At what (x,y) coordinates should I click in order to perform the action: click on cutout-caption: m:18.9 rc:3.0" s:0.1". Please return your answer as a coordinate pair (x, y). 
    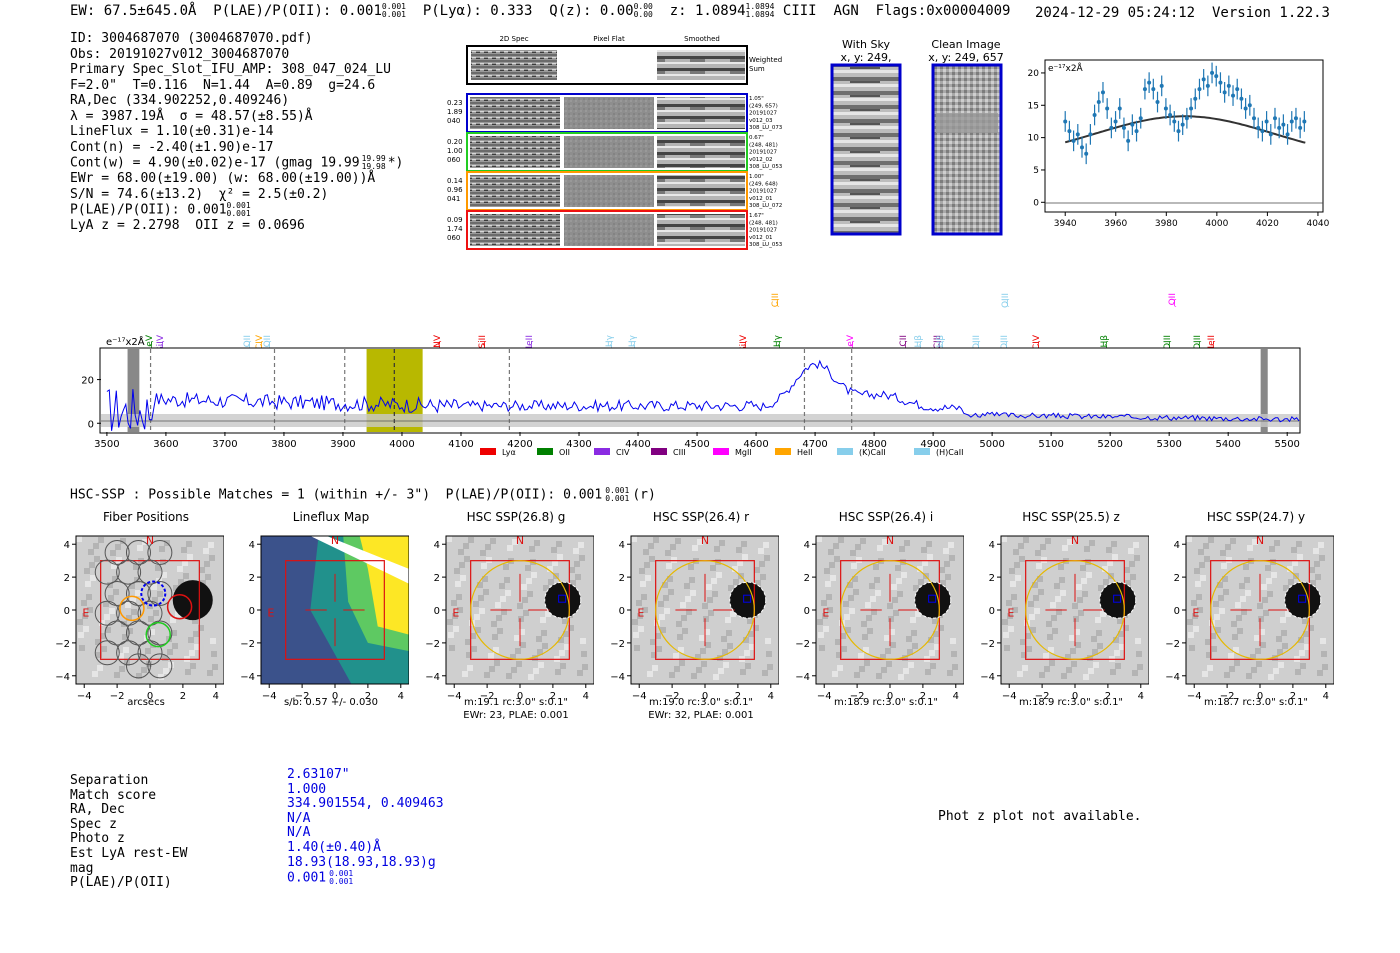
    Looking at the image, I should click on (1071, 702).